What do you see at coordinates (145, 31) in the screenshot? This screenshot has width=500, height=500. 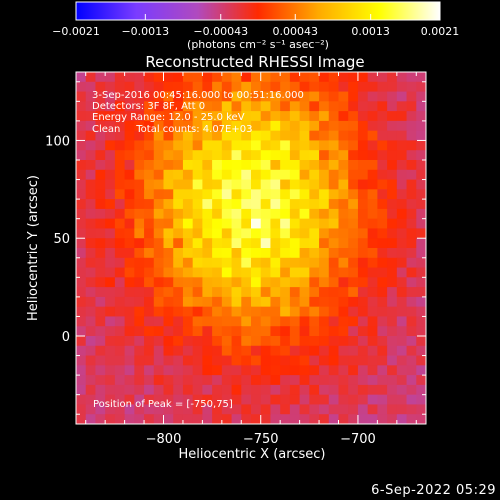 I see `colorbar-tick-label: −0.0013` at bounding box center [145, 31].